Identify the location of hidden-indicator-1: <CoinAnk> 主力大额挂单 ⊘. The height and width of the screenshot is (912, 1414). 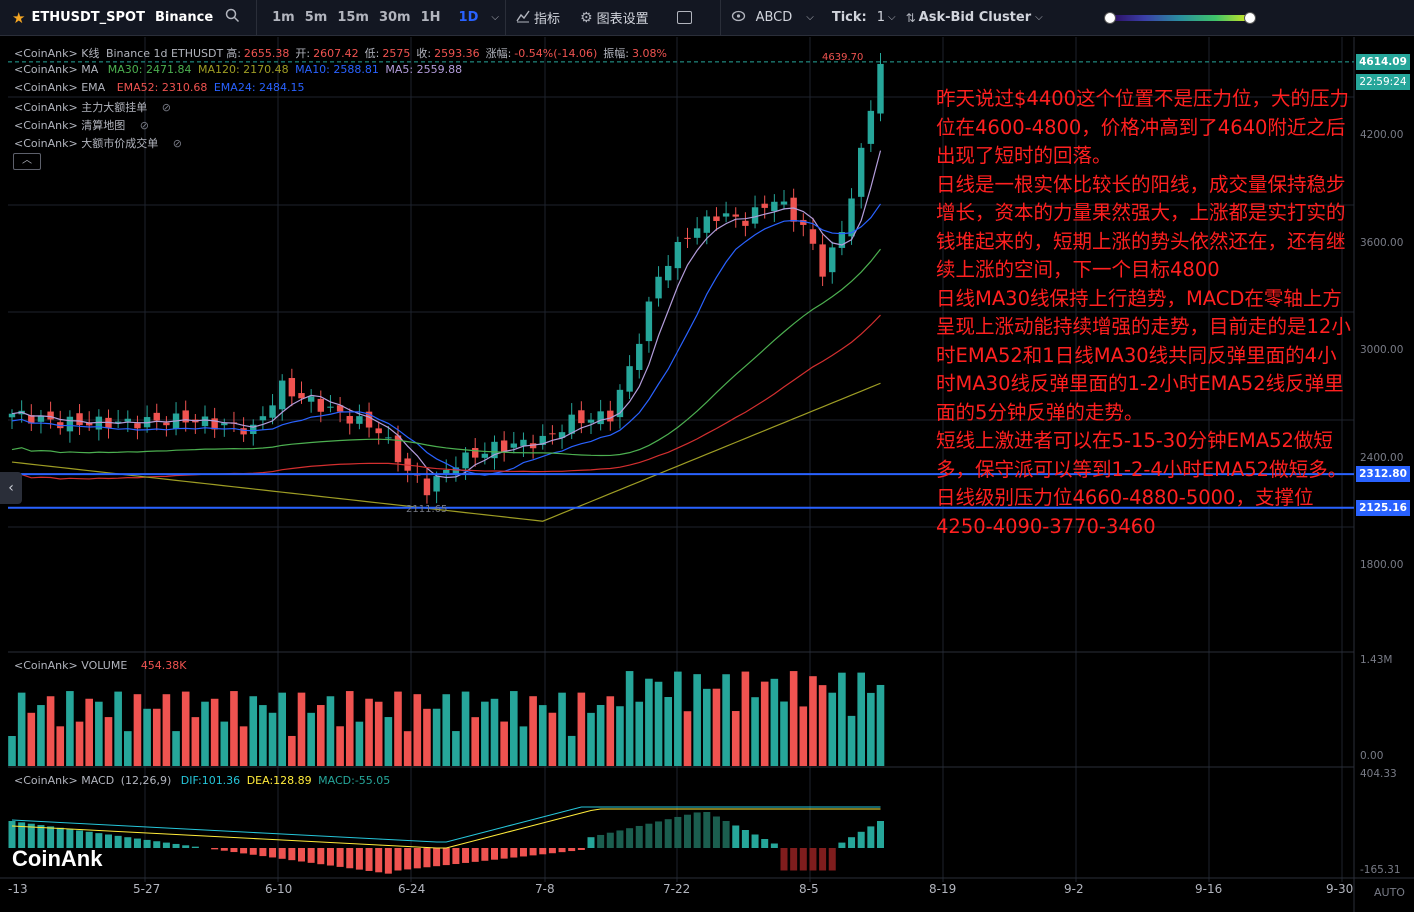
(94, 107).